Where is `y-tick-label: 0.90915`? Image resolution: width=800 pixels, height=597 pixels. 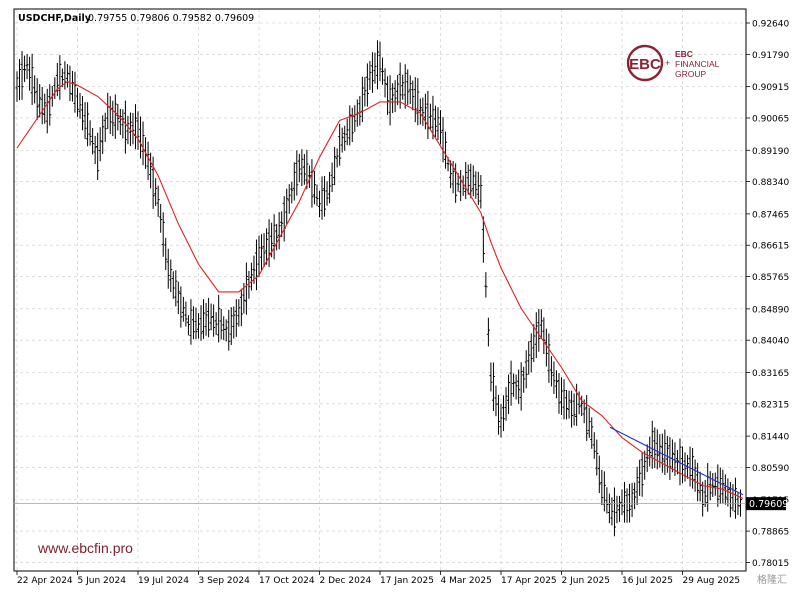 y-tick-label: 0.90915 is located at coordinates (770, 88).